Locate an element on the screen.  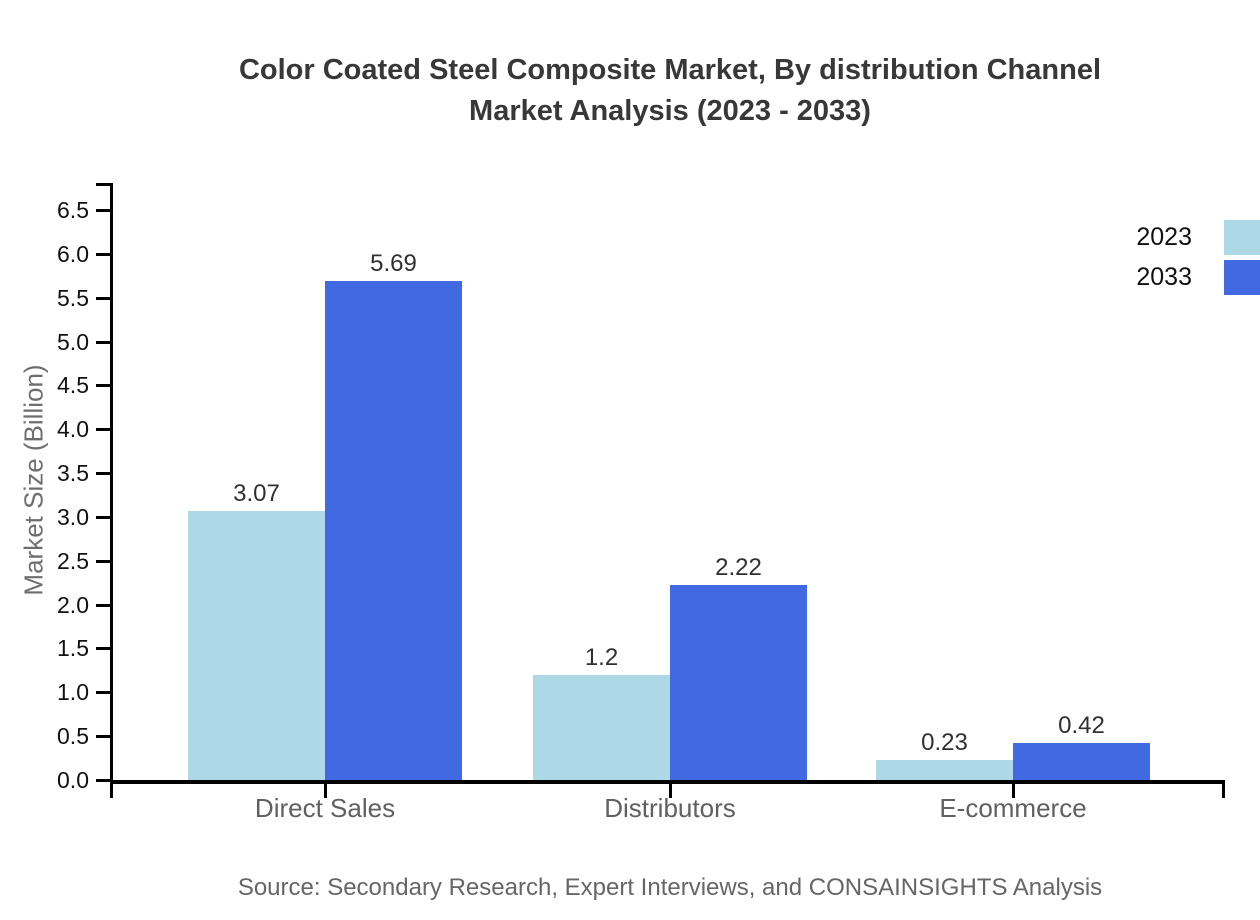
bar-2023-direct-sales is located at coordinates (256, 645).